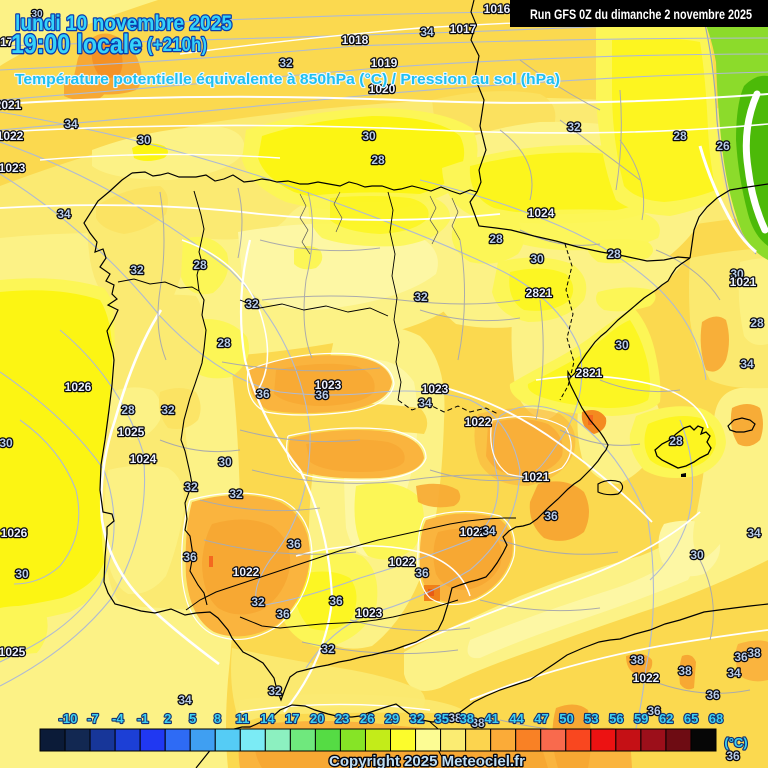  I want to click on svg-text: -4, so click(118, 718).